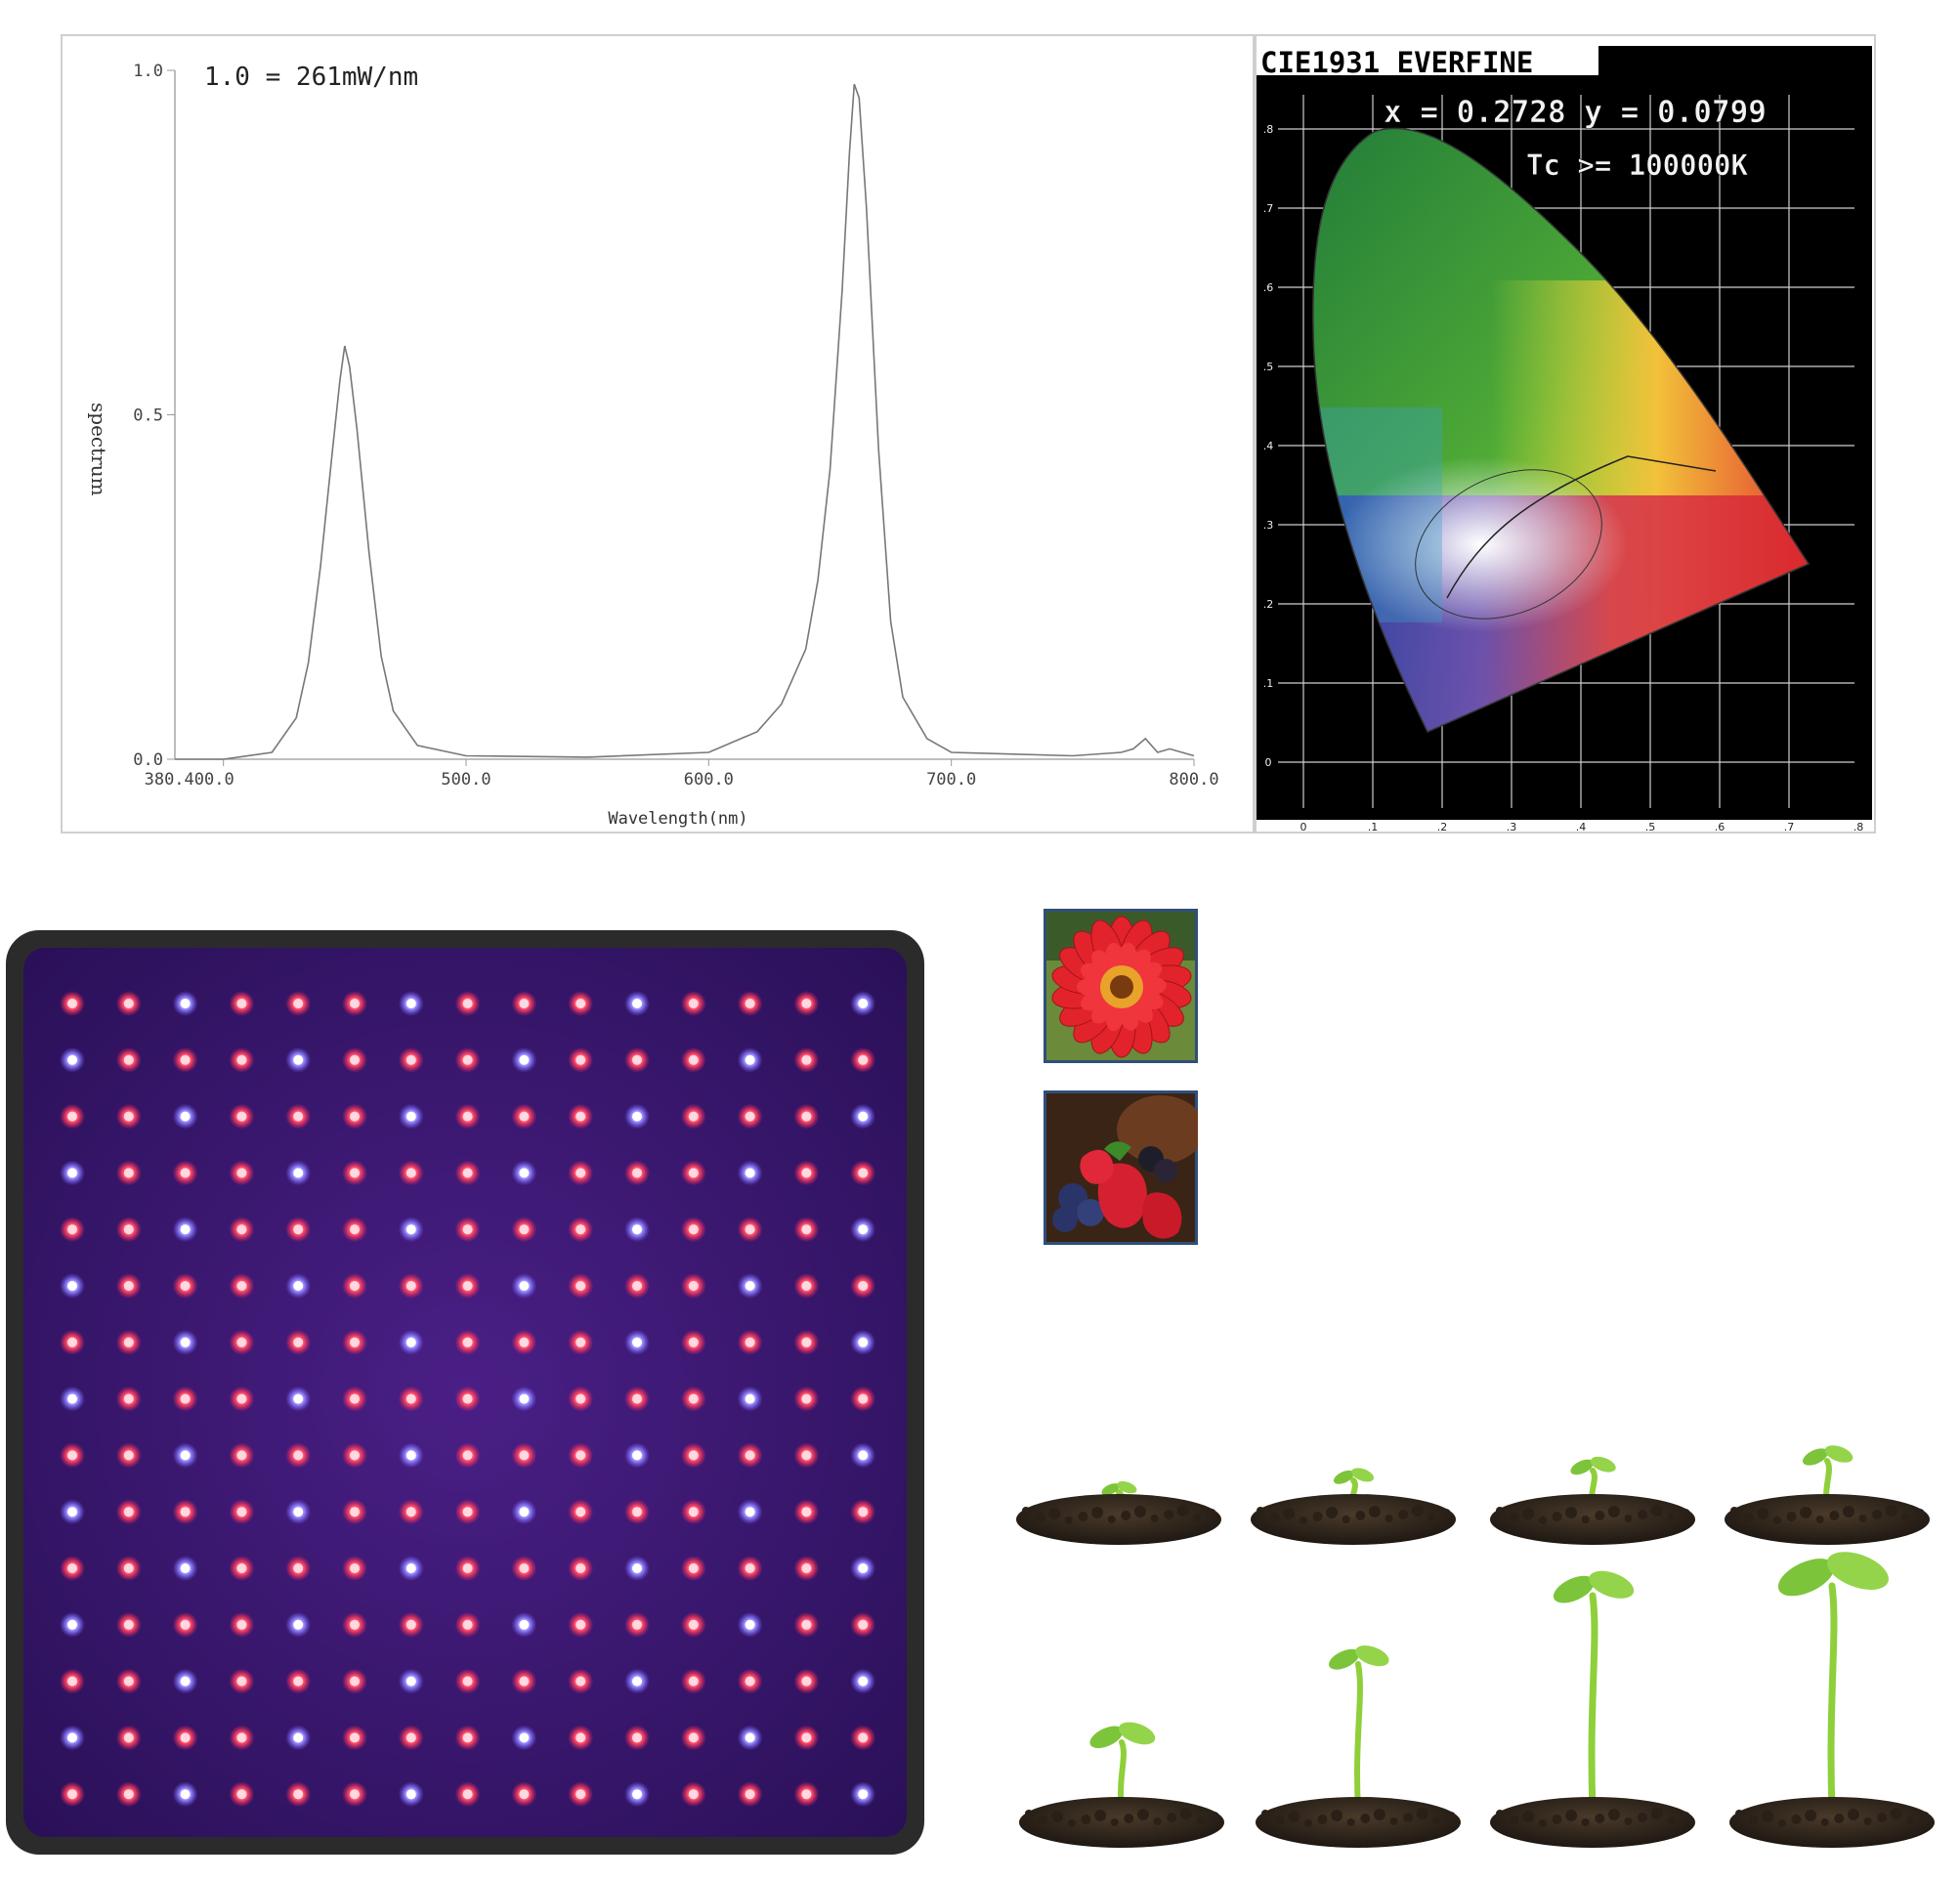 This screenshot has height=1880, width=1960. I want to click on cie-y-tick-label: .3, so click(1268, 525).